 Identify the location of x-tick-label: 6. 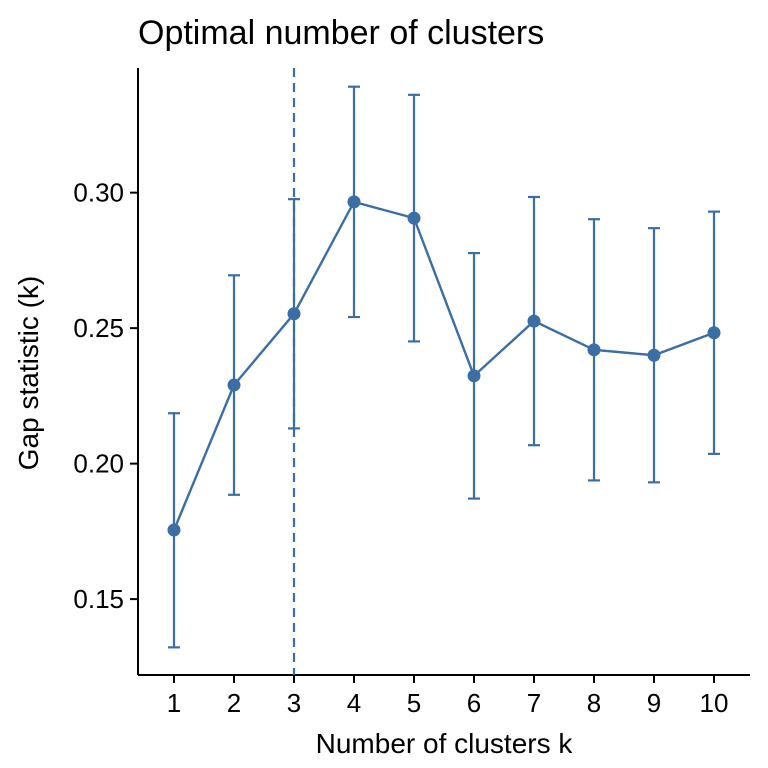
(474, 703).